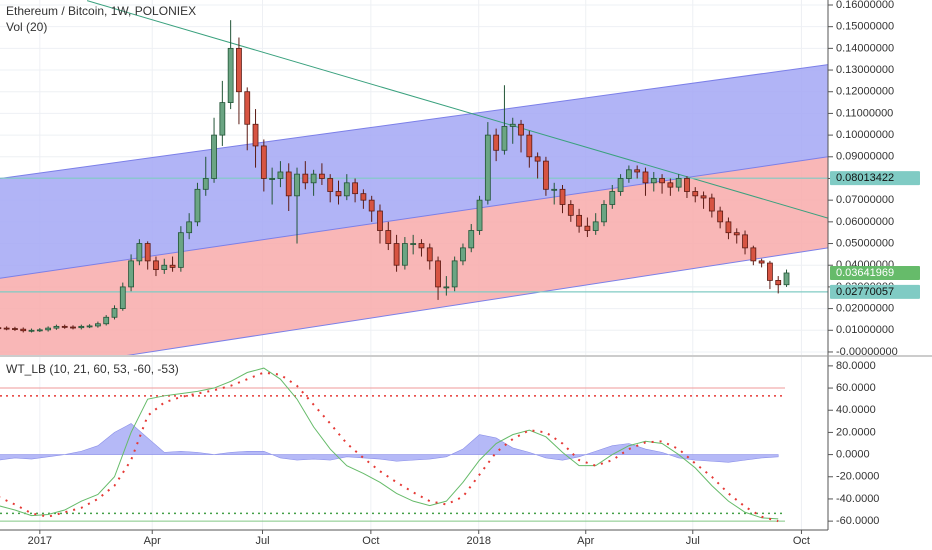  What do you see at coordinates (101, 11) in the screenshot?
I see `chart-title: Ethereum / Bitcoin, 1W, POLONIEX` at bounding box center [101, 11].